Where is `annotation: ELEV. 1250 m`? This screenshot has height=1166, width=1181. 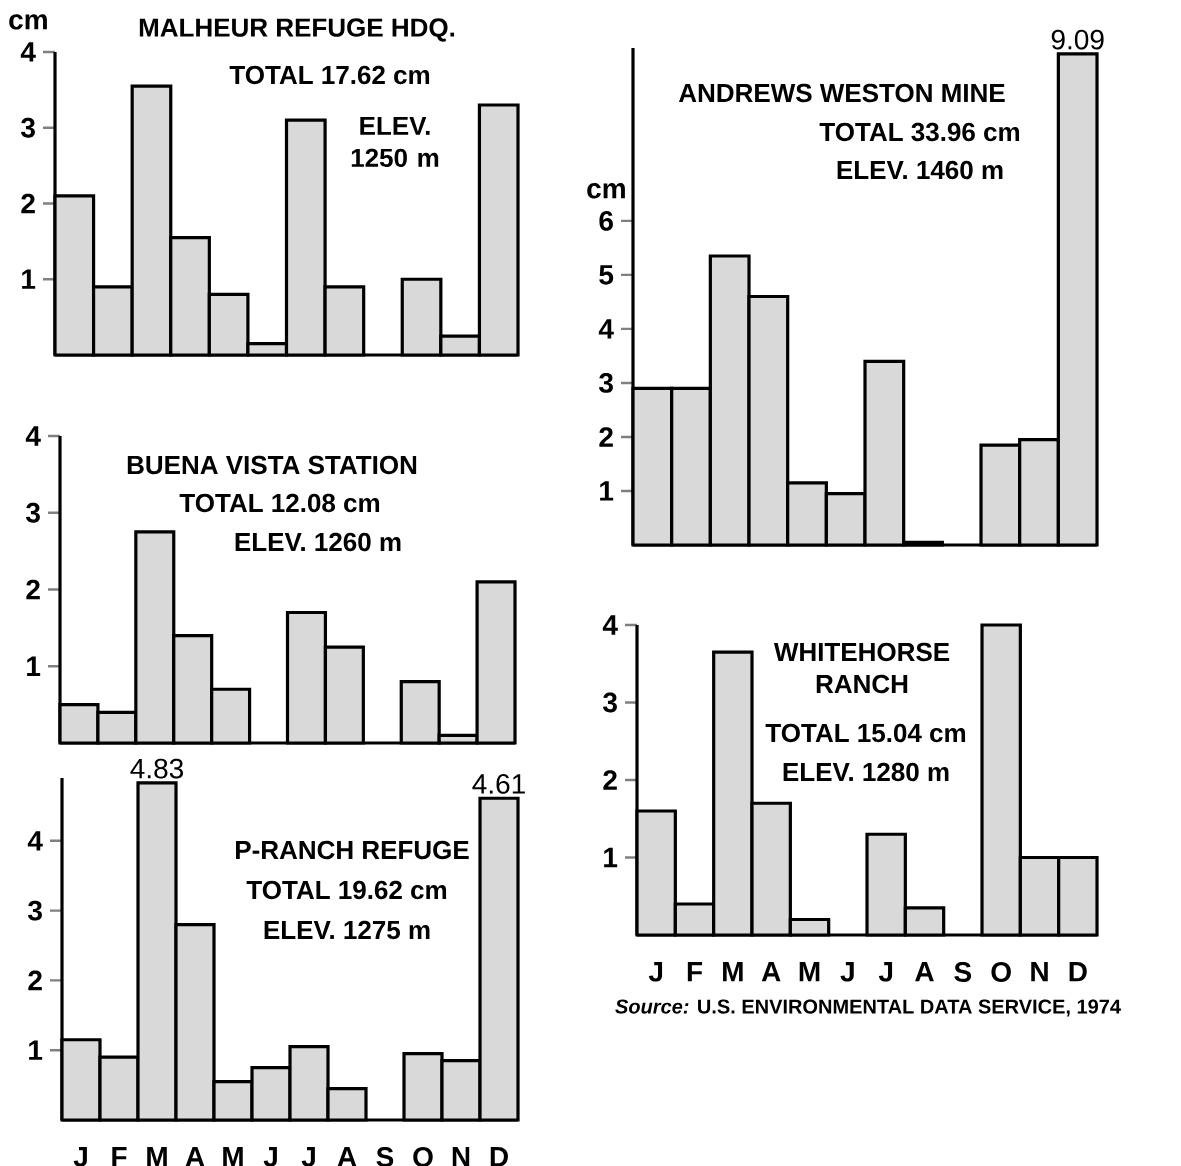
annotation: ELEV. 1250 m is located at coordinates (395, 142).